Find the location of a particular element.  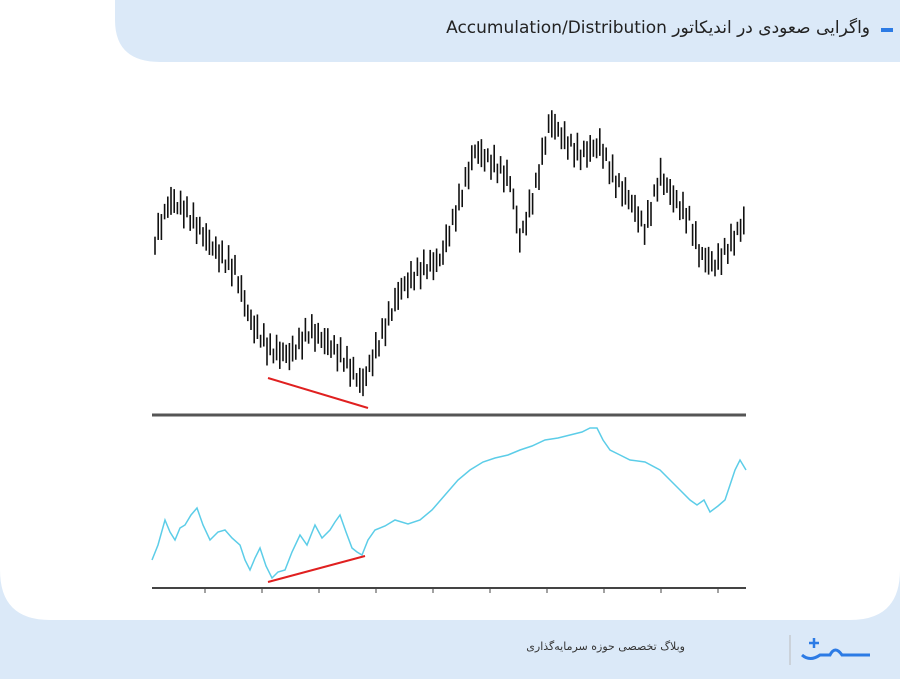

axis-ticks is located at coordinates (461, 590).